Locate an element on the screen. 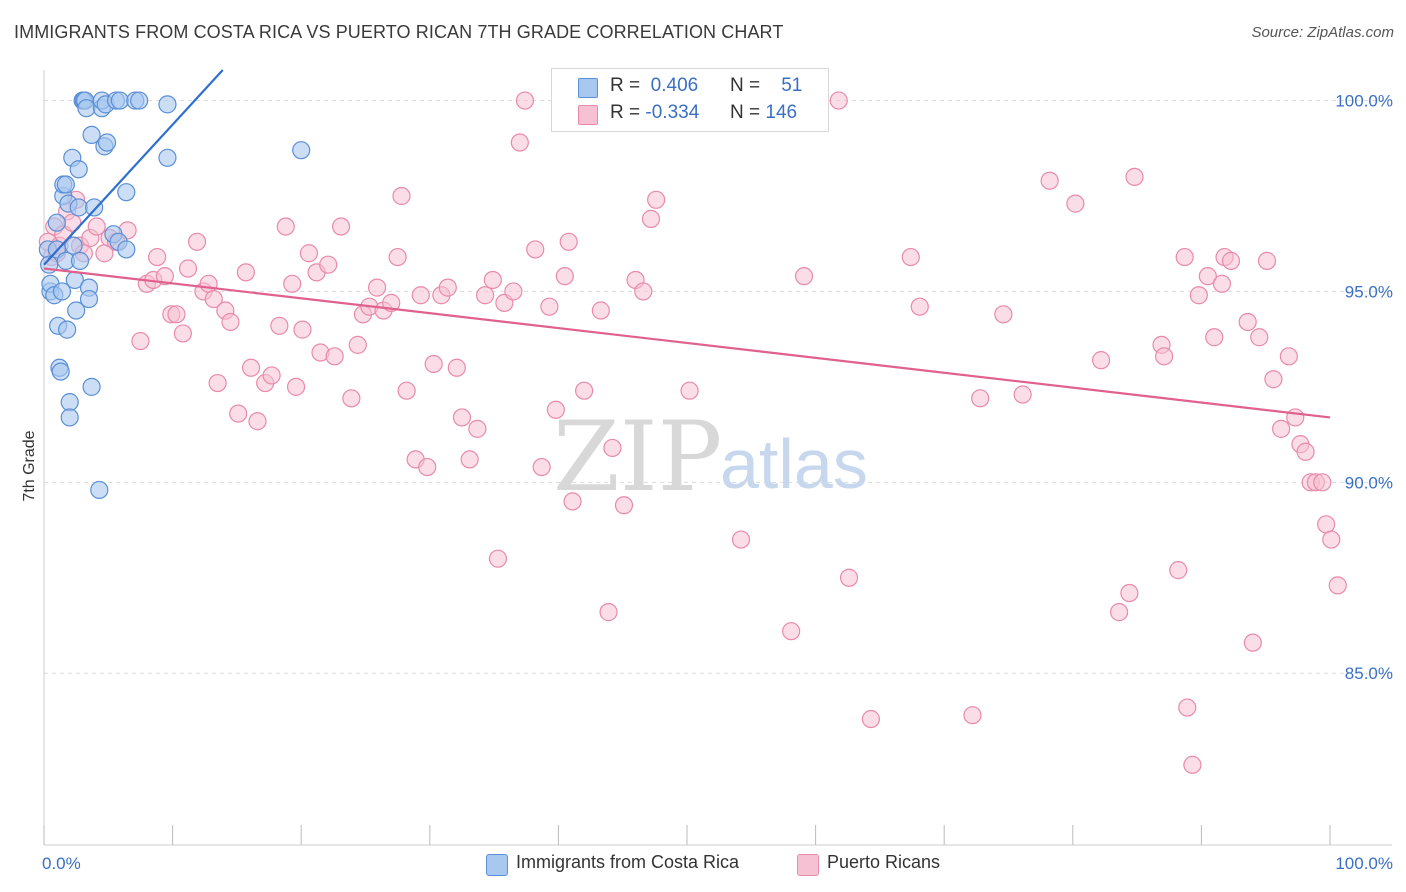 This screenshot has width=1406, height=892. legend-label-costa-rica: Immigrants from Costa Rica is located at coordinates (628, 862).